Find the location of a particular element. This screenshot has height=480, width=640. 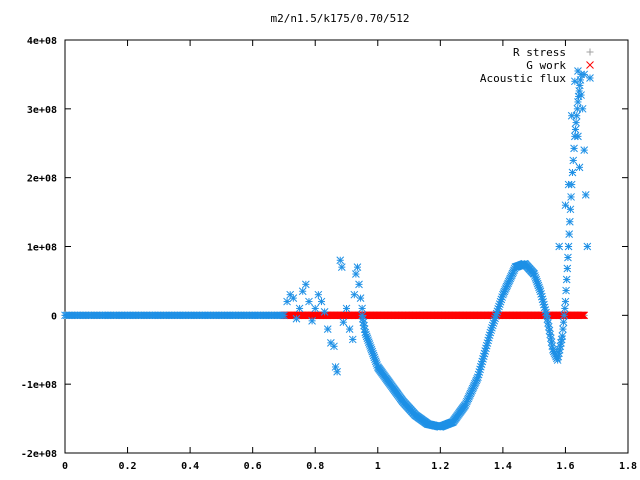

legend-label: R stress is located at coordinates (539, 52).